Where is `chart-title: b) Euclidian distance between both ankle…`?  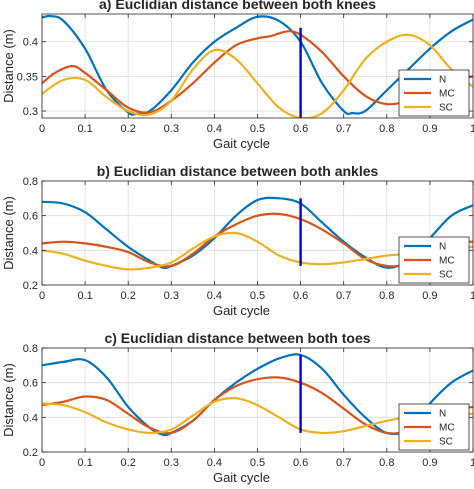
chart-title: b) Euclidian distance between both ankle… is located at coordinates (238, 171).